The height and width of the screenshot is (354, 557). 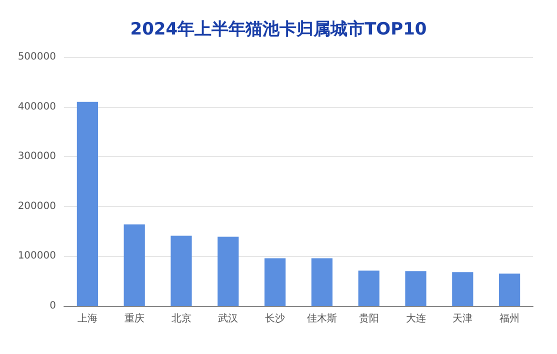 I want to click on x-tick-label: 上海, so click(x=87, y=318).